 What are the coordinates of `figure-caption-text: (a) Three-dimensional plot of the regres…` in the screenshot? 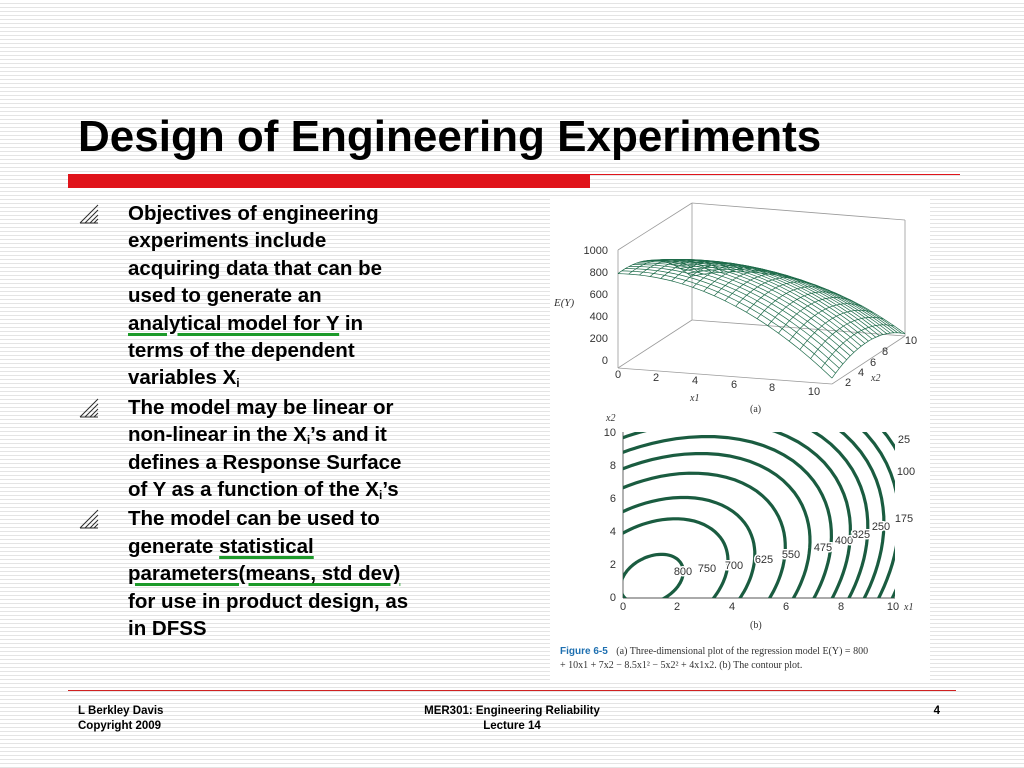 It's located at (742, 651).